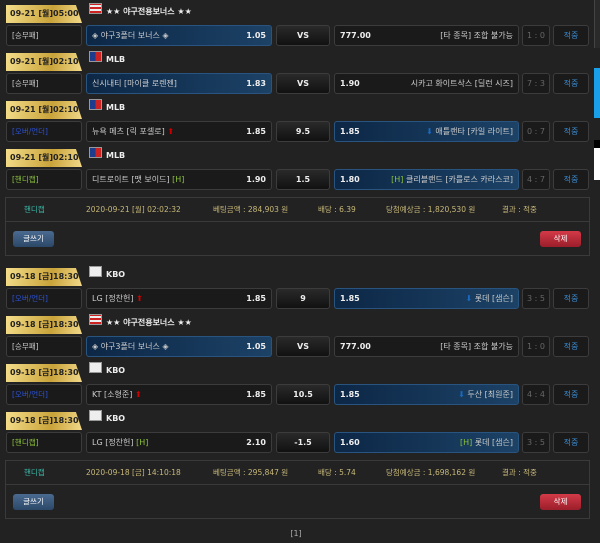 This screenshot has width=600, height=543. Describe the element at coordinates (431, 472) in the screenshot. I see `summary-expected: 당첨예상금 : 1,698,162 원` at that location.